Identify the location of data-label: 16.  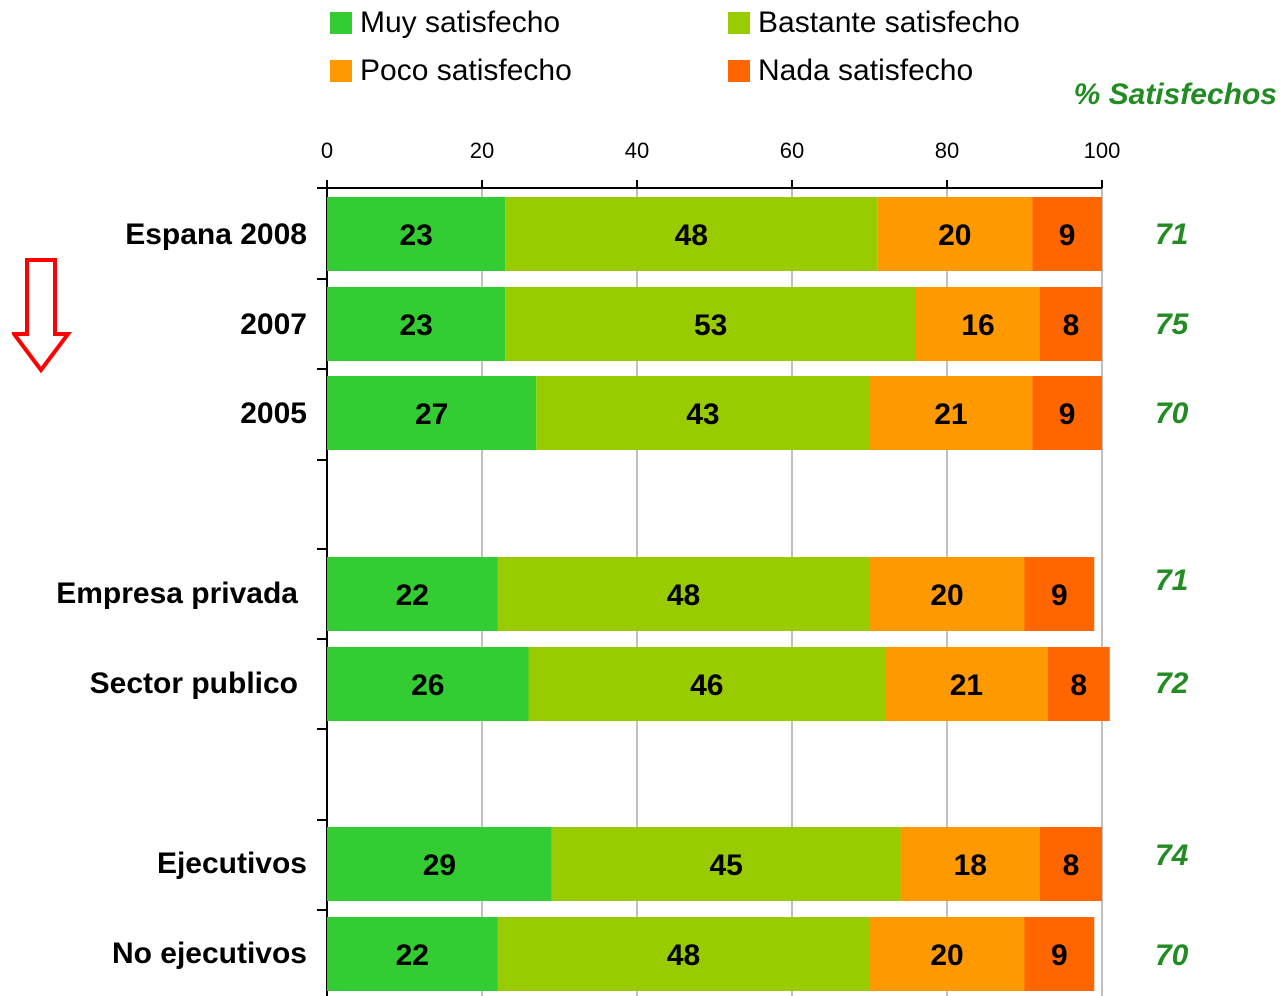
(977, 325).